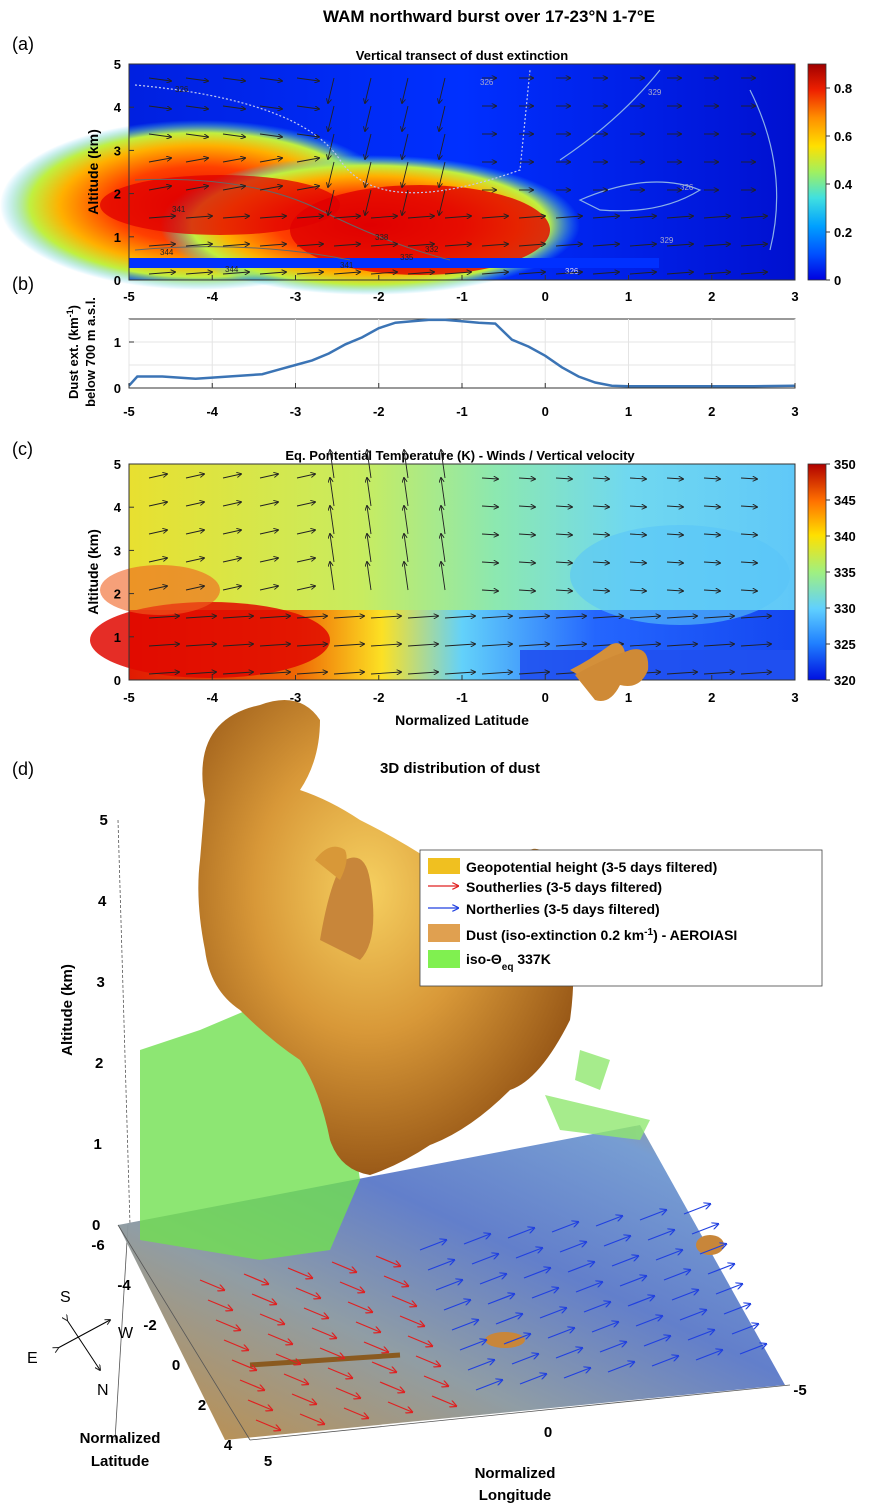  Describe the element at coordinates (176, 1365) in the screenshot. I see `lat-tick-label: 0` at that location.